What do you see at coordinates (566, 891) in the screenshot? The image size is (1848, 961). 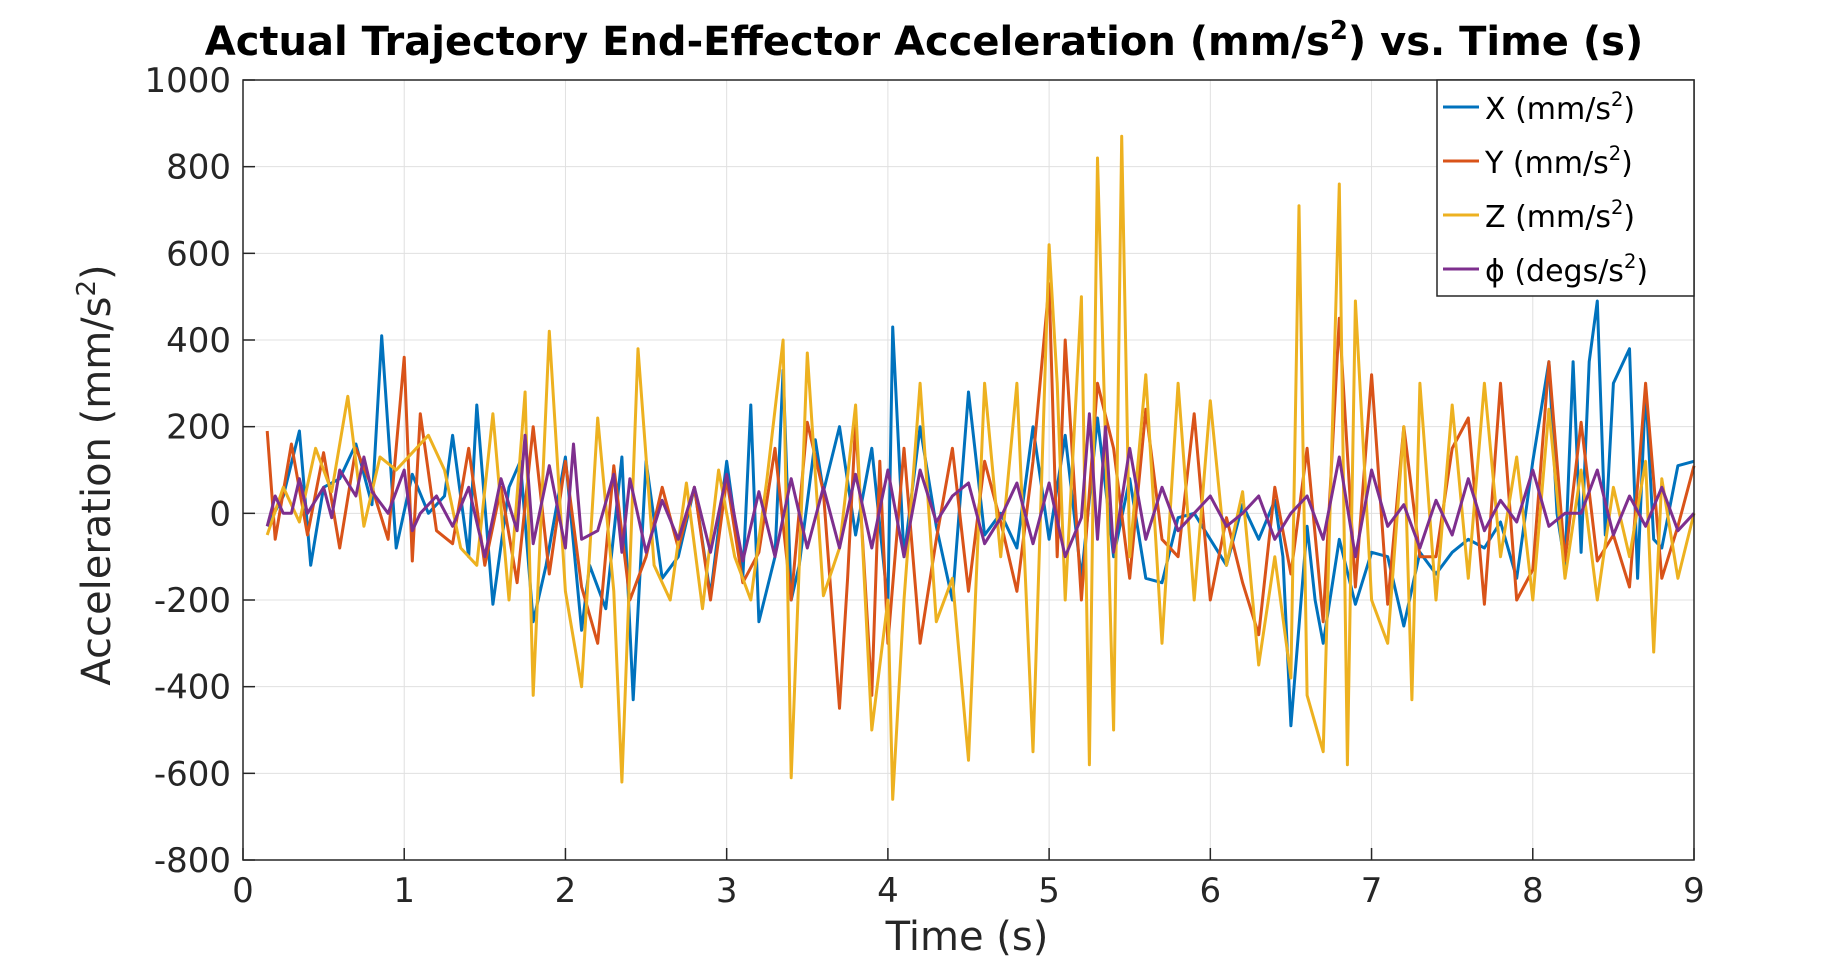 I see `x-tick-label: 2` at bounding box center [566, 891].